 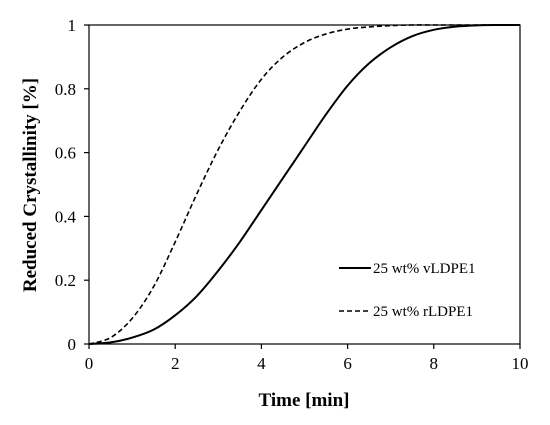 What do you see at coordinates (175, 363) in the screenshot?
I see `x-tick-label: 2` at bounding box center [175, 363].